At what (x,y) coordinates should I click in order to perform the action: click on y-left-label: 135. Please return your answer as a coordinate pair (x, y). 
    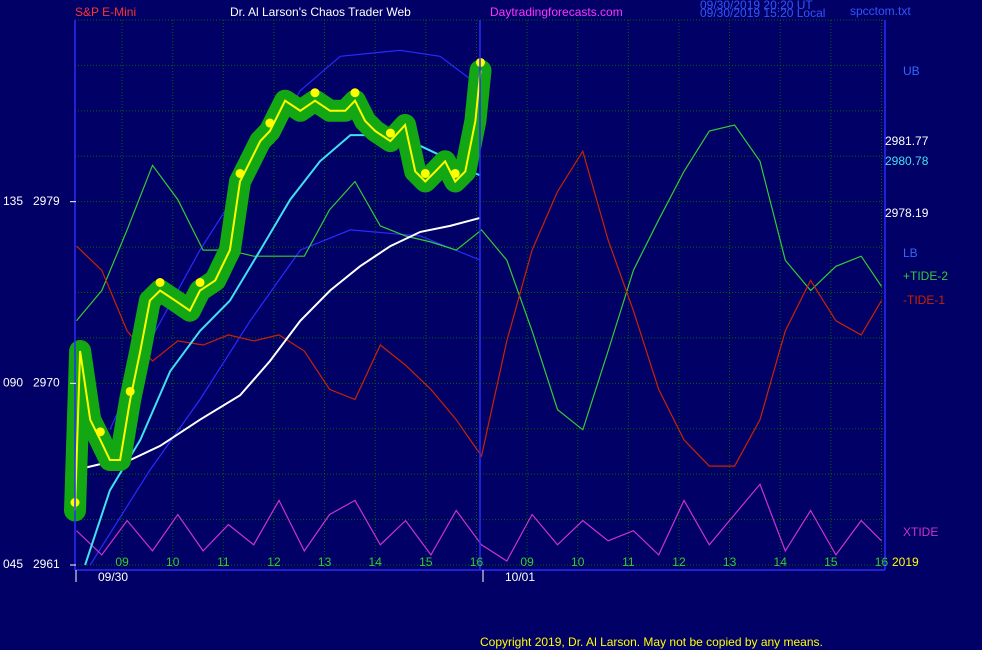
    Looking at the image, I should click on (13, 201).